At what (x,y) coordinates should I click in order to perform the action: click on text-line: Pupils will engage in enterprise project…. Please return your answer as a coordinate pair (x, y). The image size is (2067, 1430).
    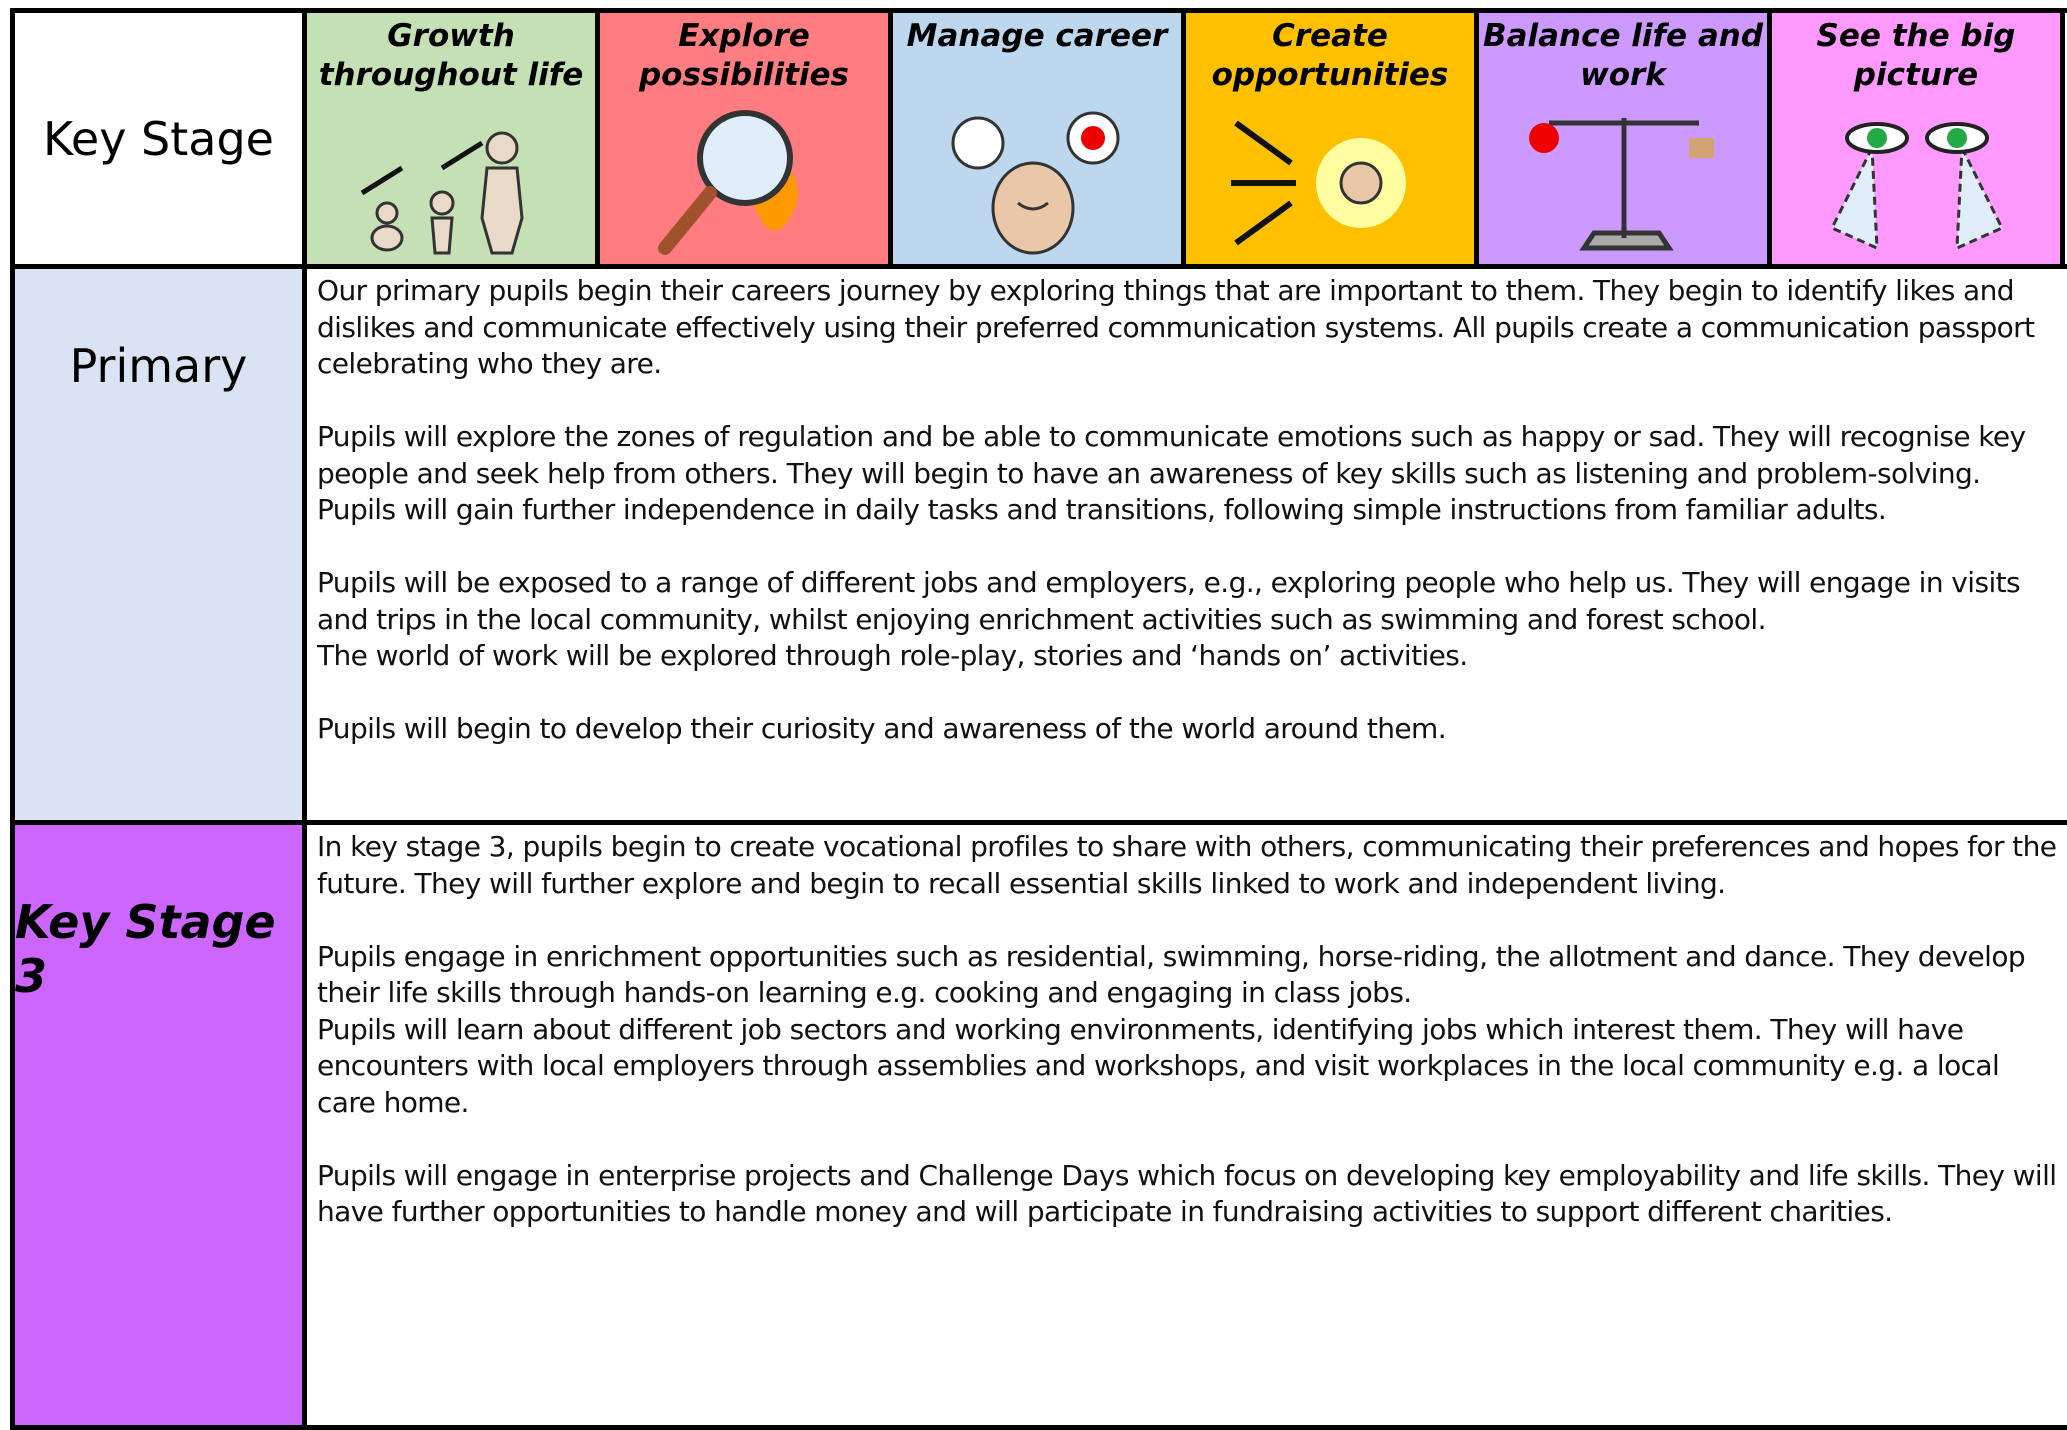
    Looking at the image, I should click on (1187, 1193).